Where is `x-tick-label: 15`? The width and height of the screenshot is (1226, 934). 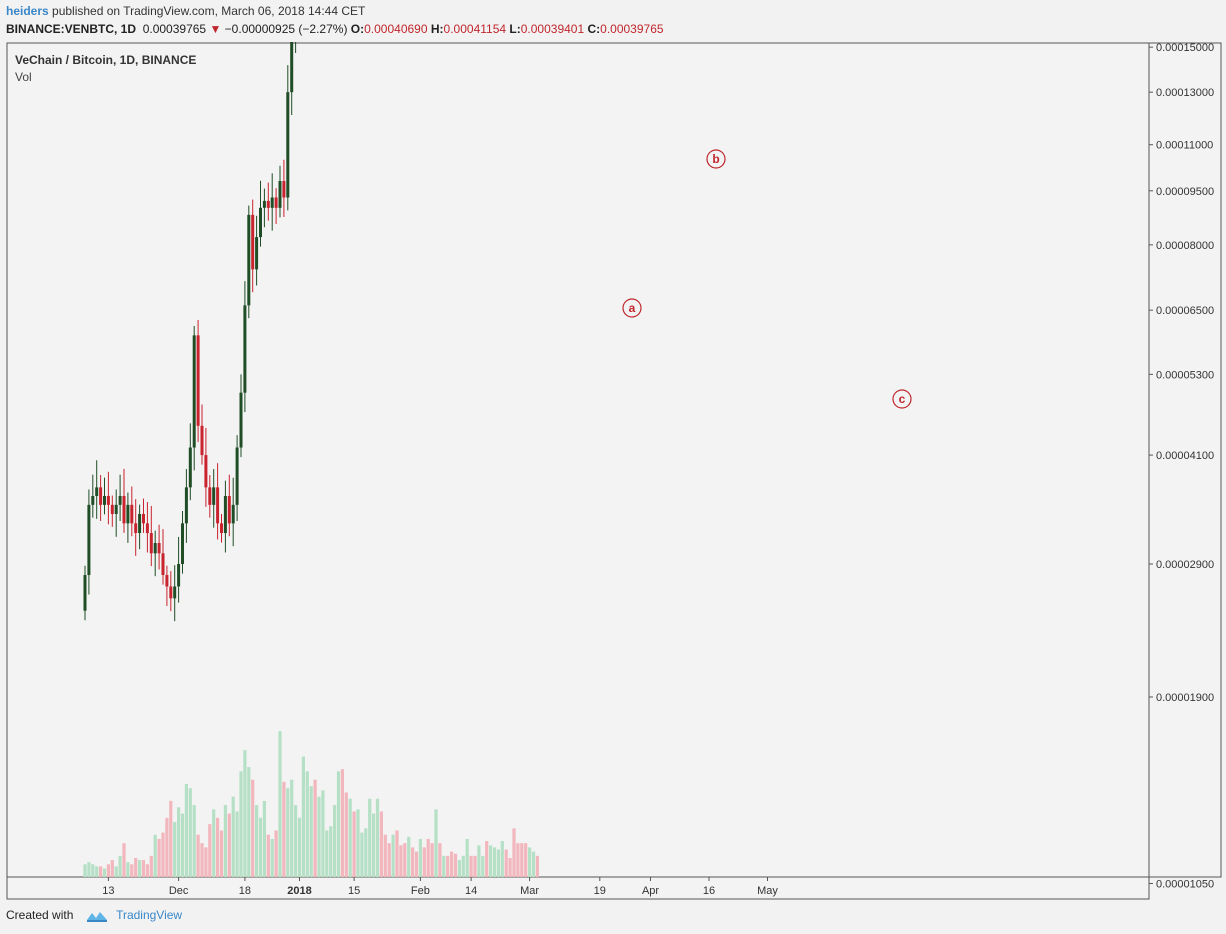 x-tick-label: 15 is located at coordinates (354, 891).